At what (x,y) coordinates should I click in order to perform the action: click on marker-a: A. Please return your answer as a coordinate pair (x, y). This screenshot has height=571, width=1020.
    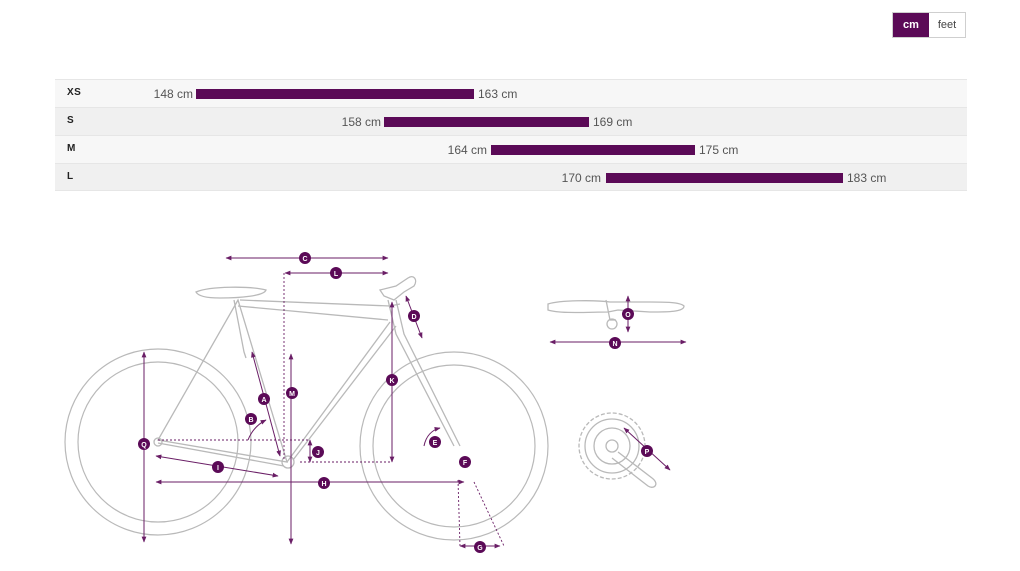
    Looking at the image, I should click on (264, 399).